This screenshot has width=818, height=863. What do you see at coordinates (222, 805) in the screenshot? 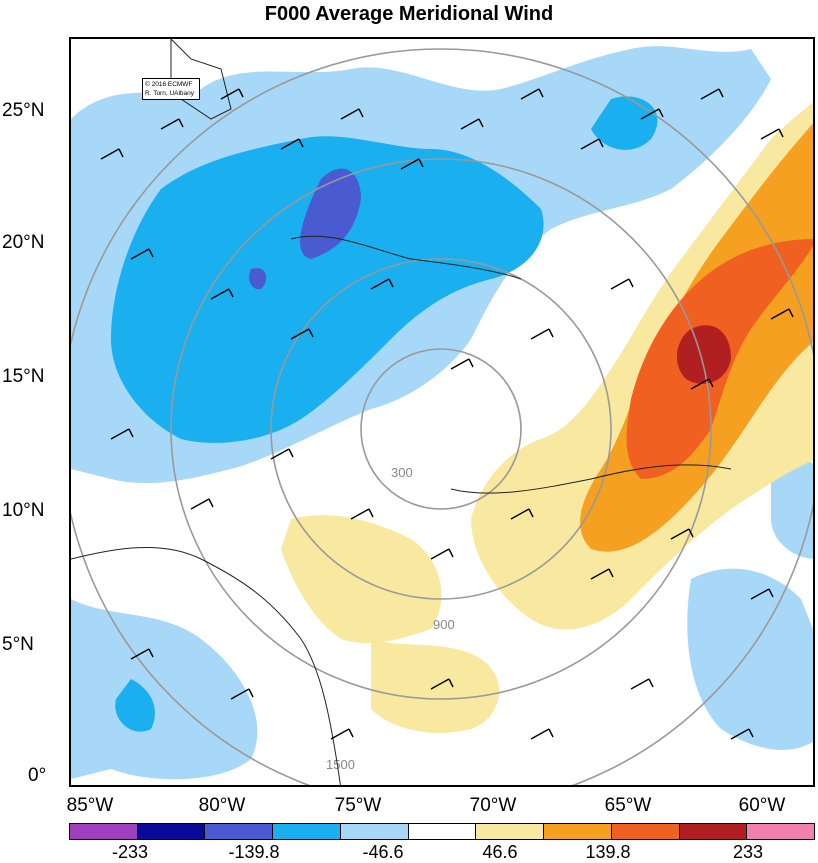
I see `lon-label-80w: 80°W` at bounding box center [222, 805].